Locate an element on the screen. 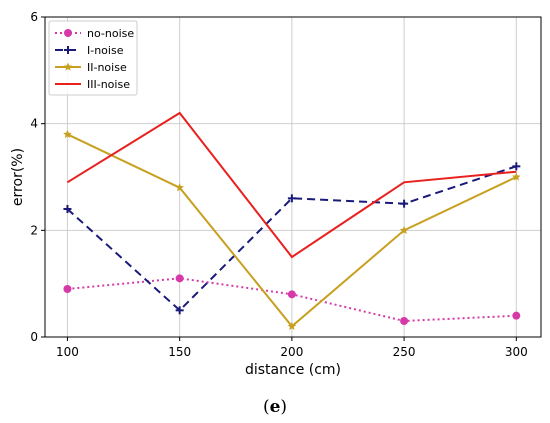 The width and height of the screenshot is (550, 423). figure-caption: (e) is located at coordinates (275, 407).